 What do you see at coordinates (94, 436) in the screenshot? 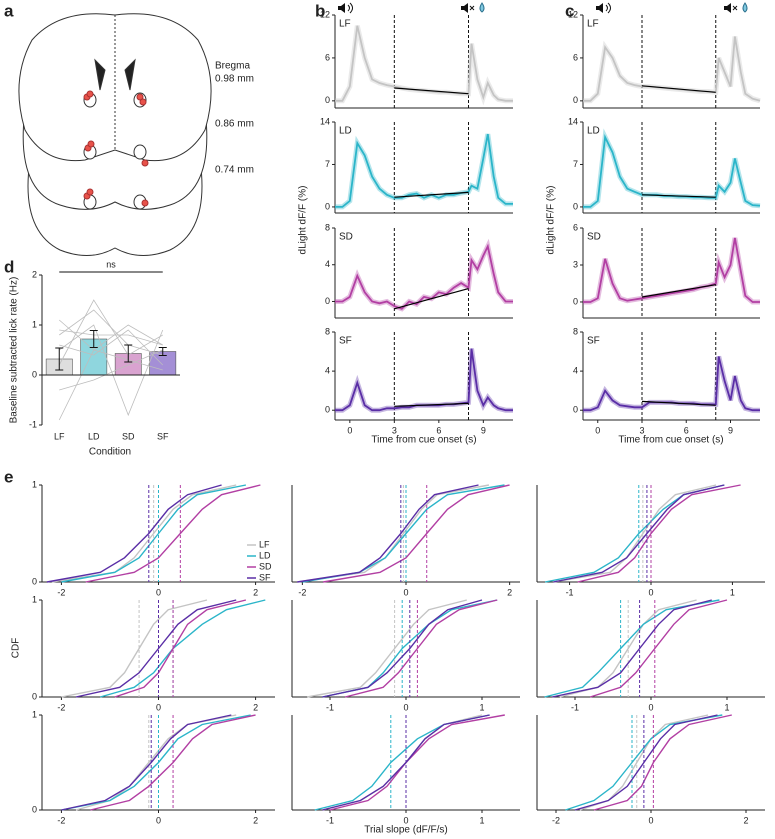
I see `x-tick-label: LD` at bounding box center [94, 436].